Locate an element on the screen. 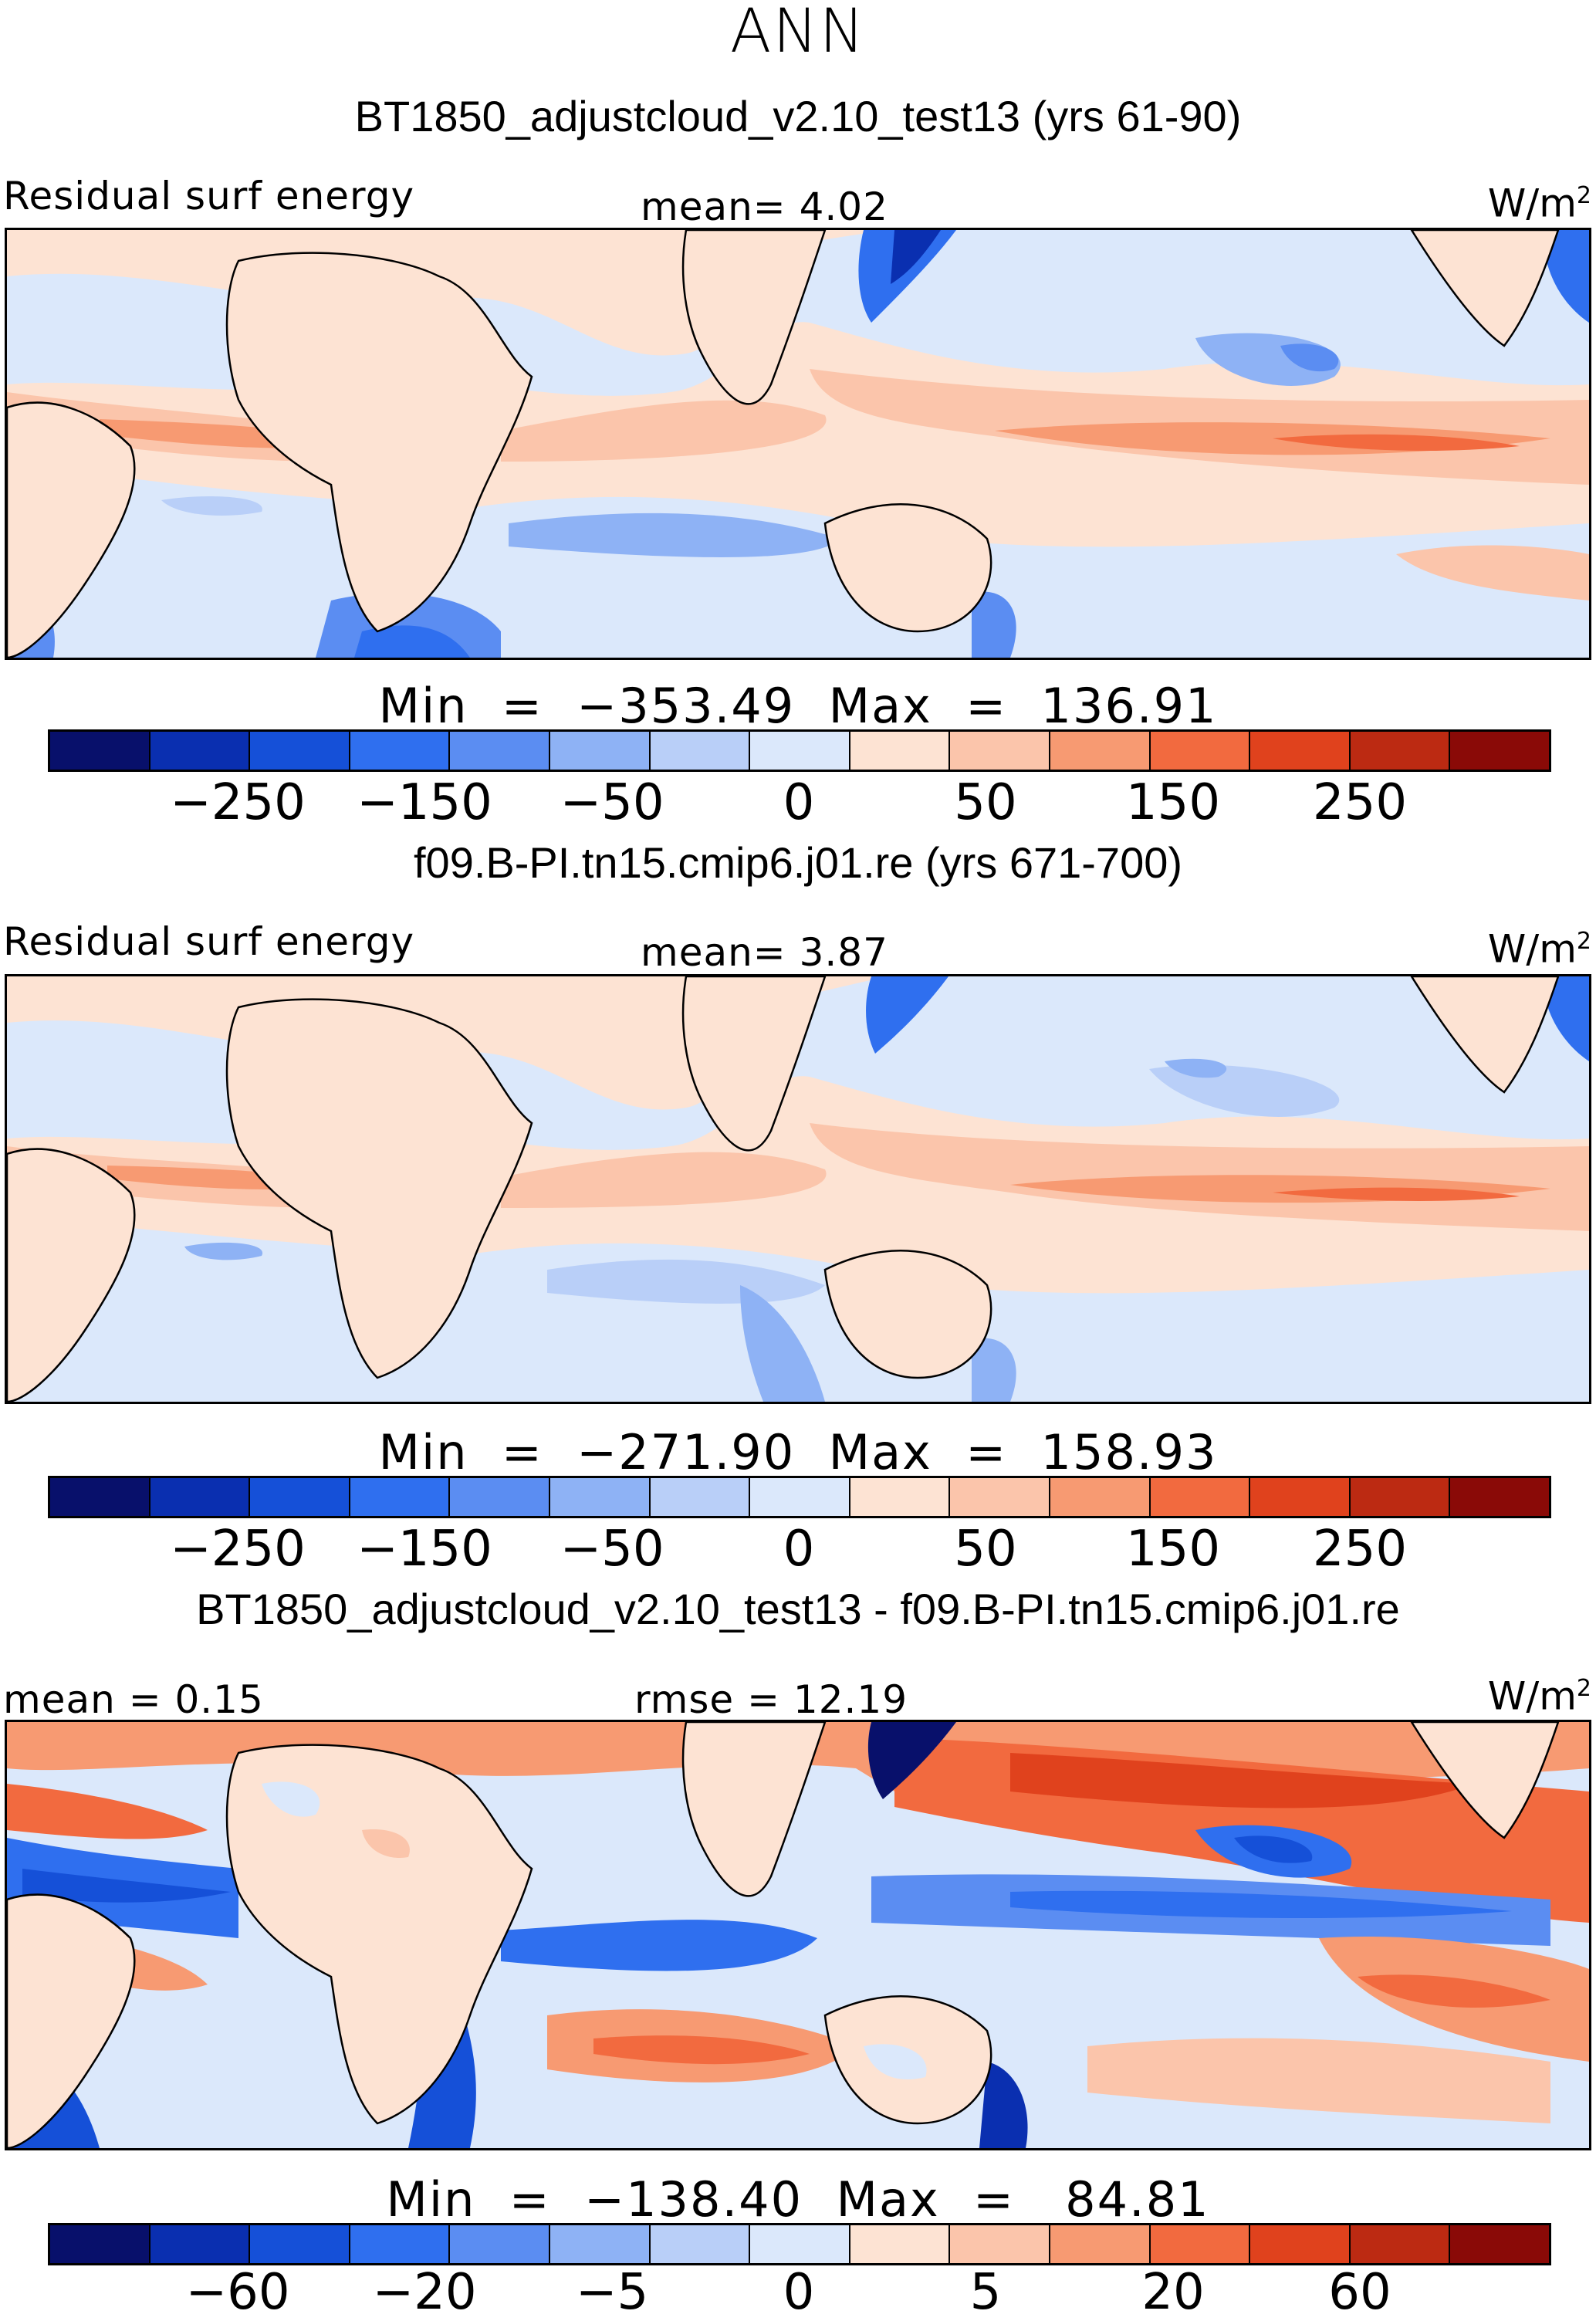  panel-2-tick-label: −250 is located at coordinates (238, 1549).